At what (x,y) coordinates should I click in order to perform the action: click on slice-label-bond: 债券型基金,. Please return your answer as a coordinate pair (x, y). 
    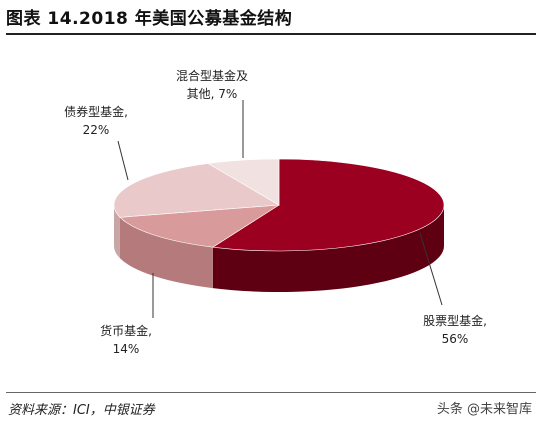
    Looking at the image, I should click on (96, 111).